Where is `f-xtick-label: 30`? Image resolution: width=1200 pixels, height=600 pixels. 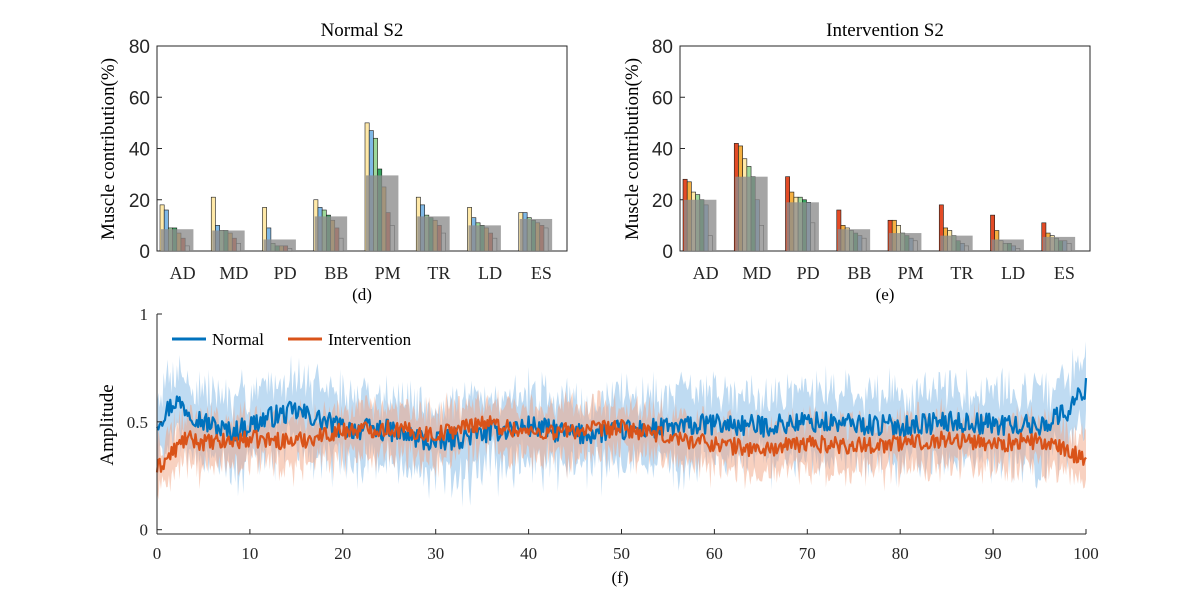
f-xtick-label: 30 is located at coordinates (435, 553).